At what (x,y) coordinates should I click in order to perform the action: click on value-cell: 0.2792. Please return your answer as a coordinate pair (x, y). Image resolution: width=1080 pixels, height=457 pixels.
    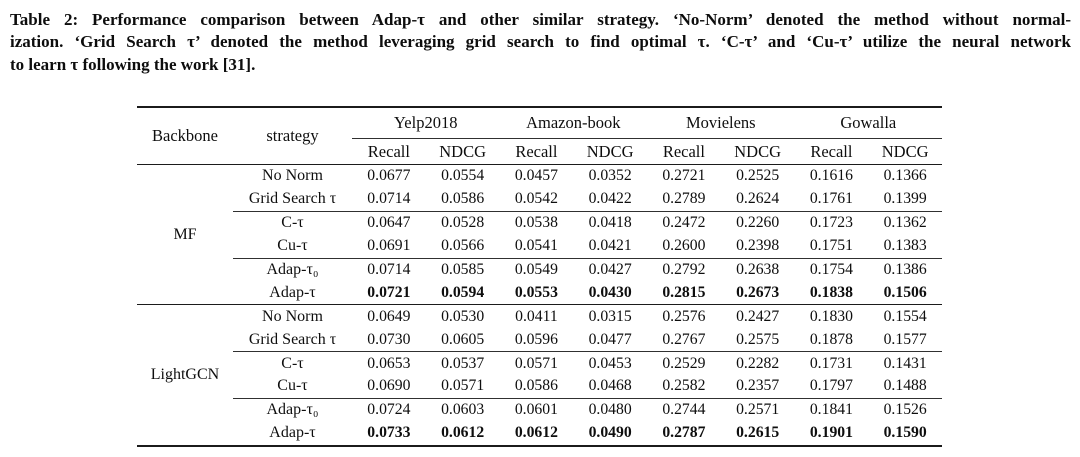
    Looking at the image, I should click on (684, 269).